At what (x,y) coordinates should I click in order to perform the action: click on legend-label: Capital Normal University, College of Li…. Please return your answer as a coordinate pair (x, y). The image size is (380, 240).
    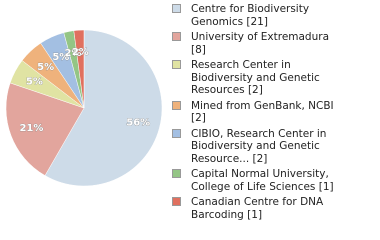
    Looking at the image, I should click on (262, 180).